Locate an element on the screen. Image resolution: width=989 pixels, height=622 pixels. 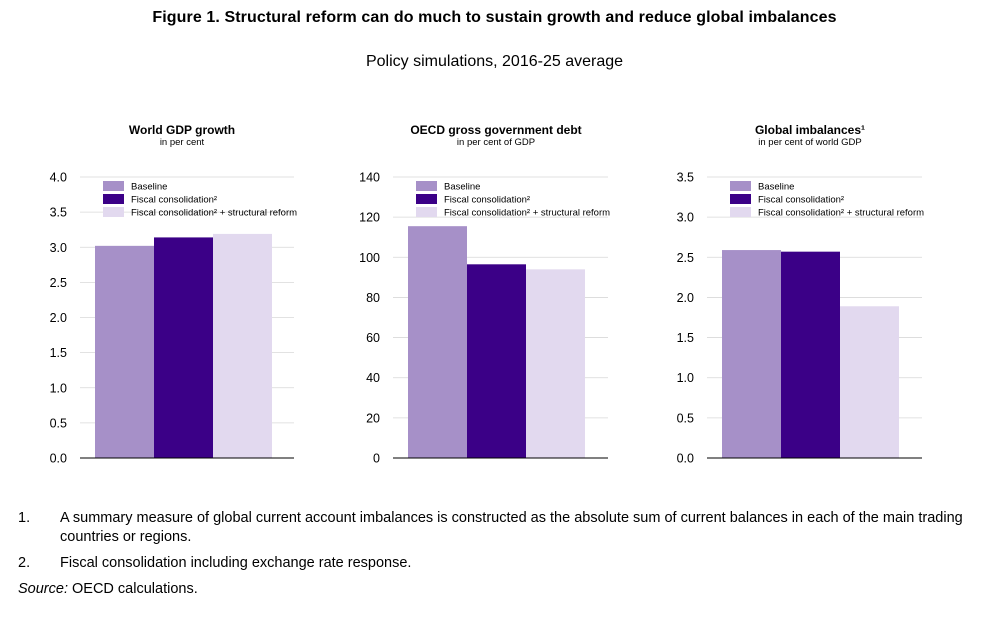
y-tick-label: 40 is located at coordinates (373, 378).